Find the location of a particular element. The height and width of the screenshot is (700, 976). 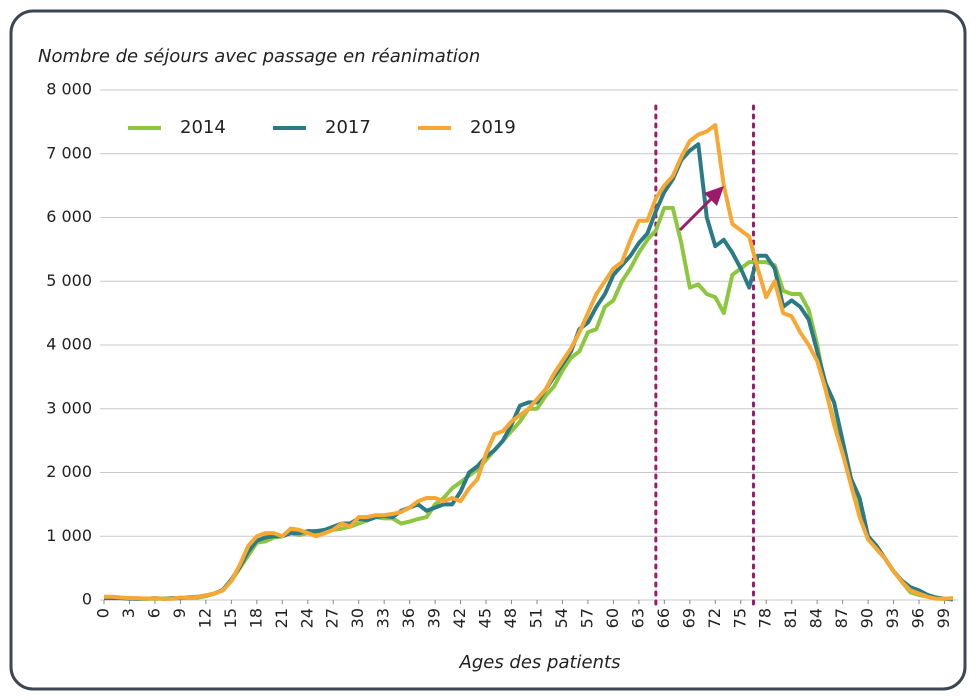

x-tick-label: 33 is located at coordinates (383, 618).